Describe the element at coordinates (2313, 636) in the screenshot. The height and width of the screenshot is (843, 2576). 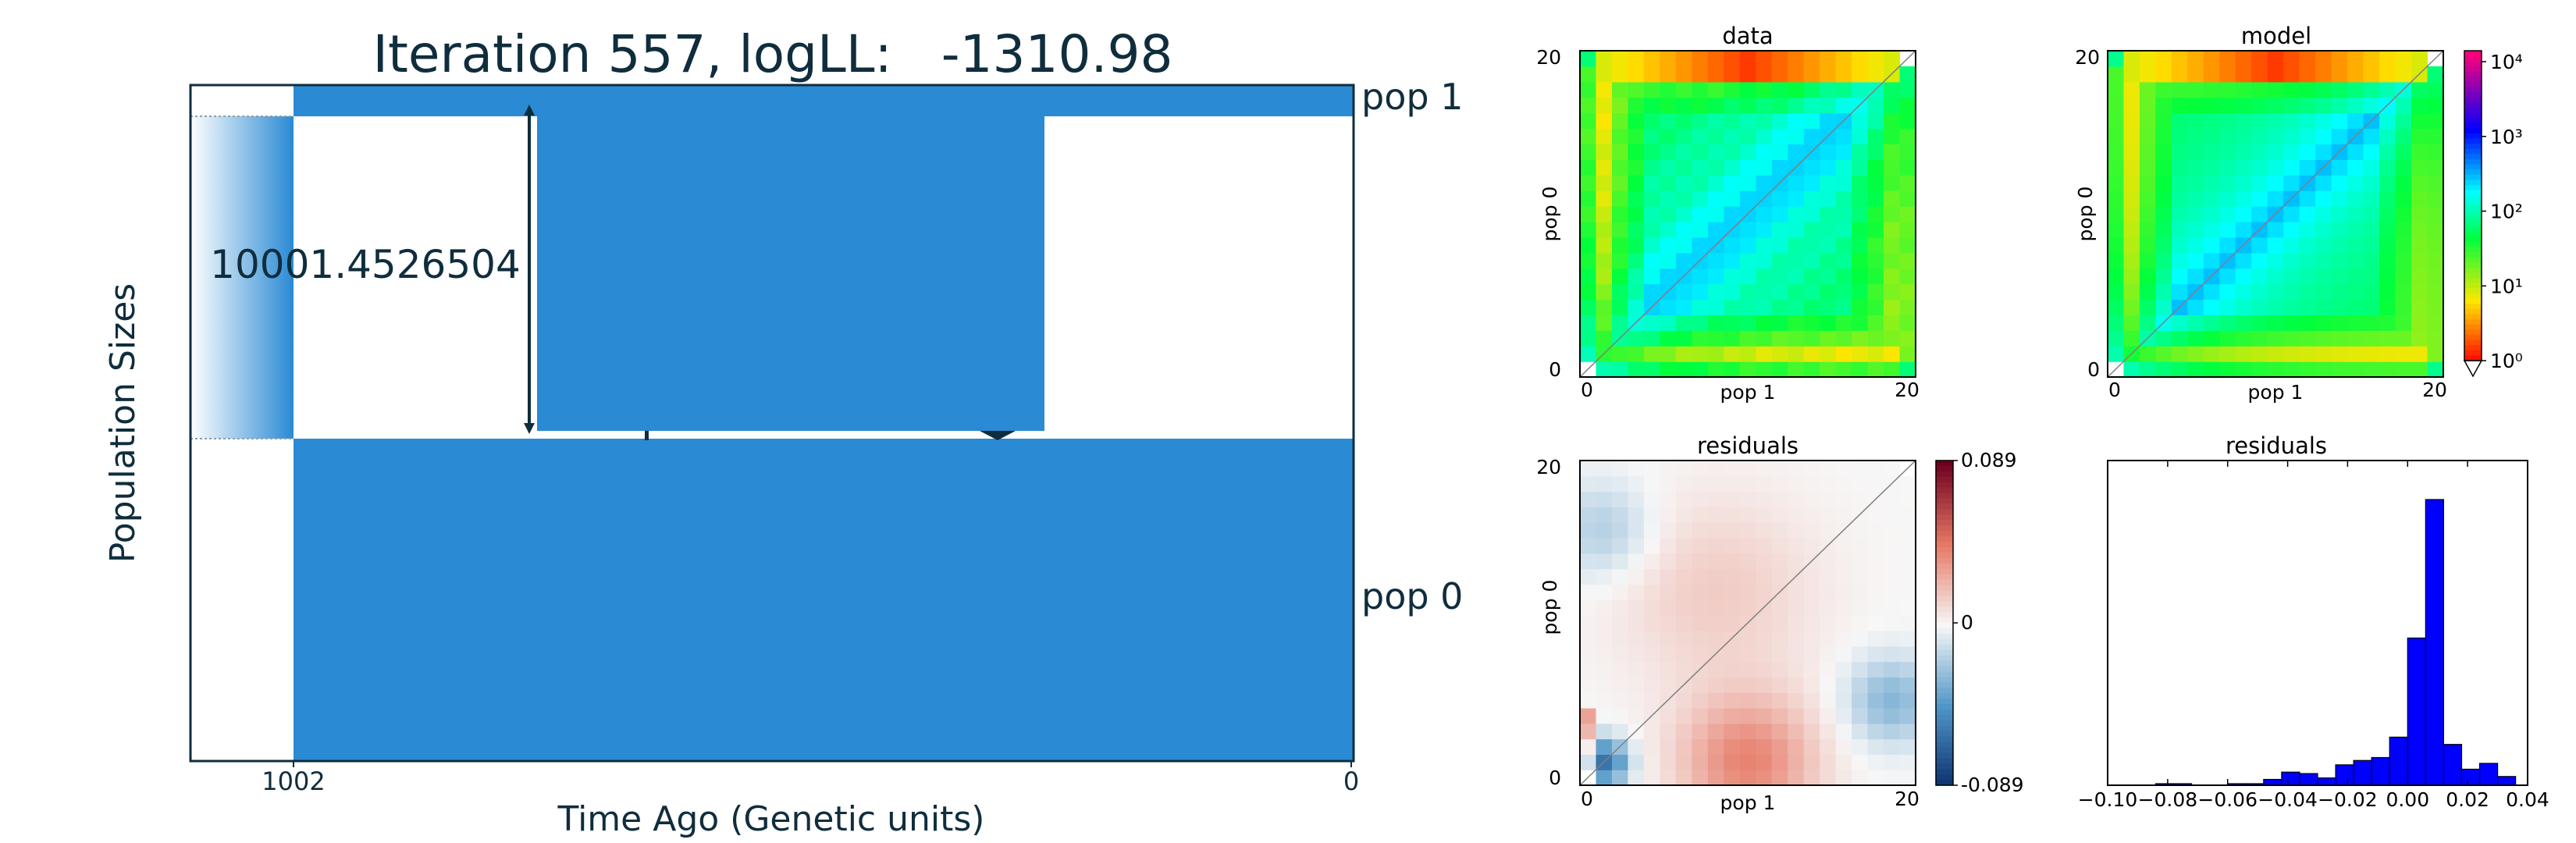
I see `histogram-x-ticks: −0.10 −0.08 −0.06 −0.04 −0.02 0.00 0.02 0.04` at that location.